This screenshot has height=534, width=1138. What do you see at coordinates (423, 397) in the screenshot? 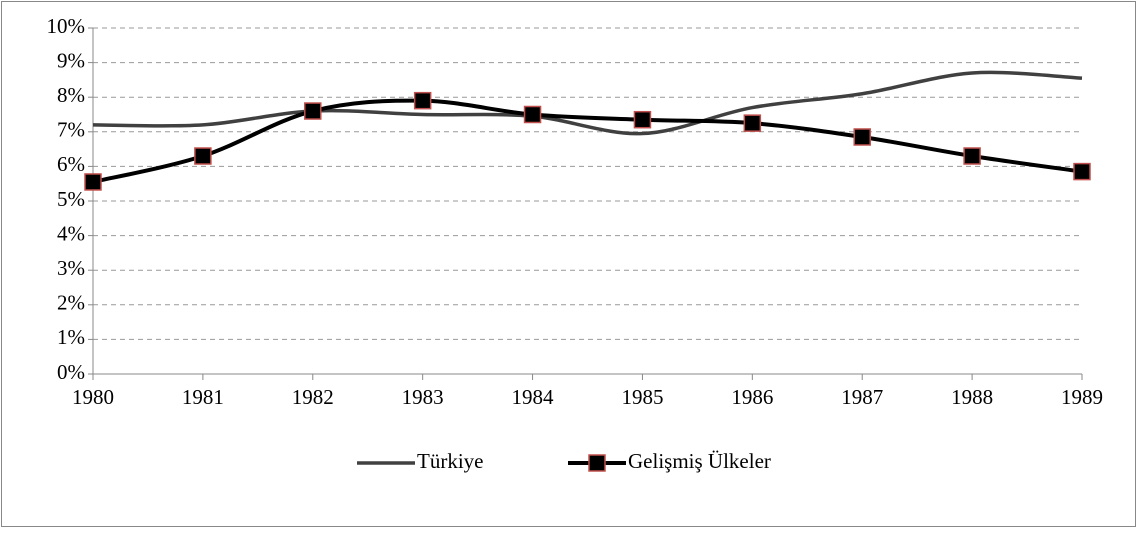
I see `x-tick-label: 1983` at bounding box center [423, 397].